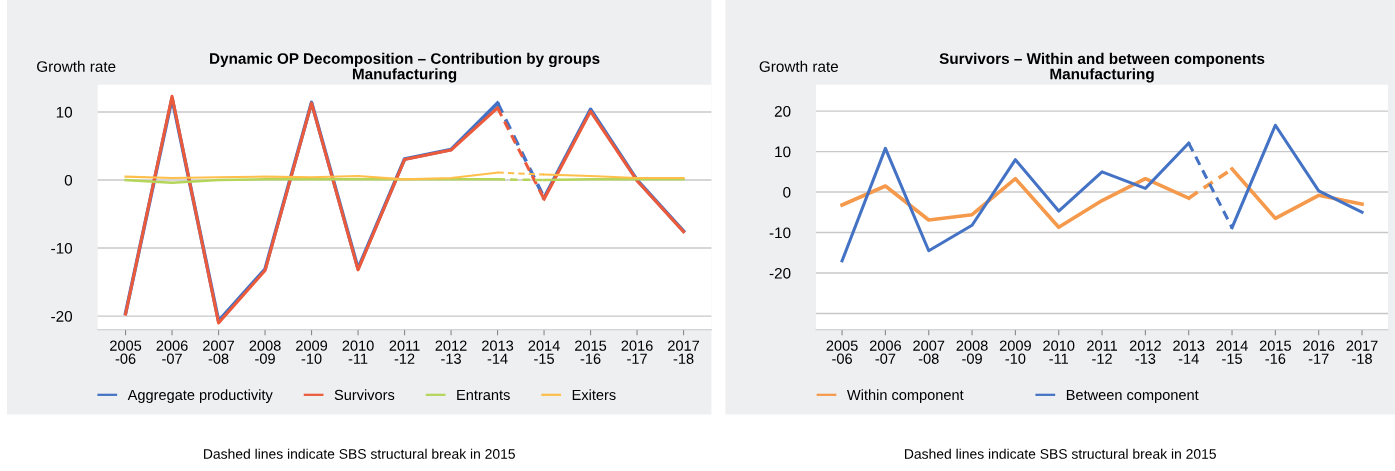 This screenshot has height=471, width=1395. Describe the element at coordinates (364, 395) in the screenshot. I see `legend-label: Survivors` at that location.